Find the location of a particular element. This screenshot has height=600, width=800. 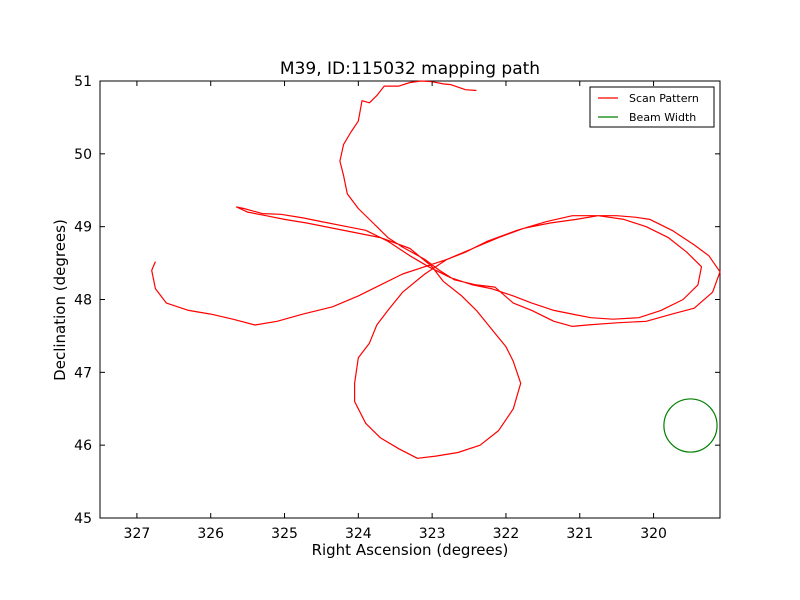

y-axis-label: Declination (degrees) is located at coordinates (60, 300).